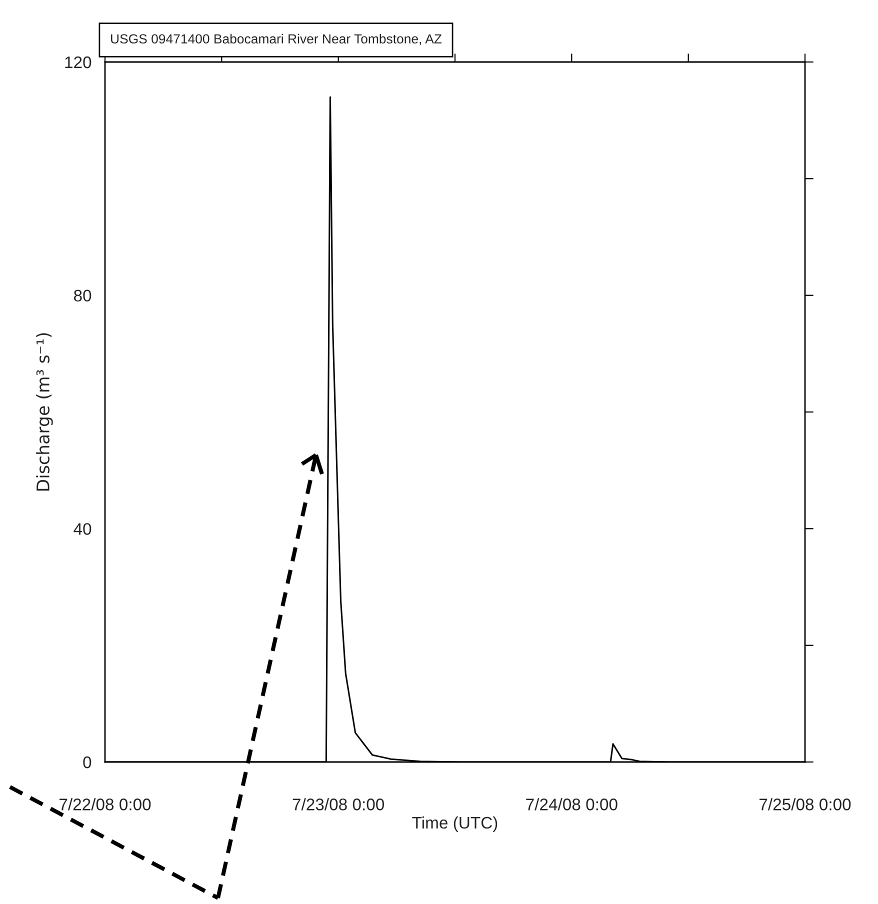 Image resolution: width=878 pixels, height=904 pixels. I want to click on x-tick-label: 7/24/08 0:00, so click(572, 804).